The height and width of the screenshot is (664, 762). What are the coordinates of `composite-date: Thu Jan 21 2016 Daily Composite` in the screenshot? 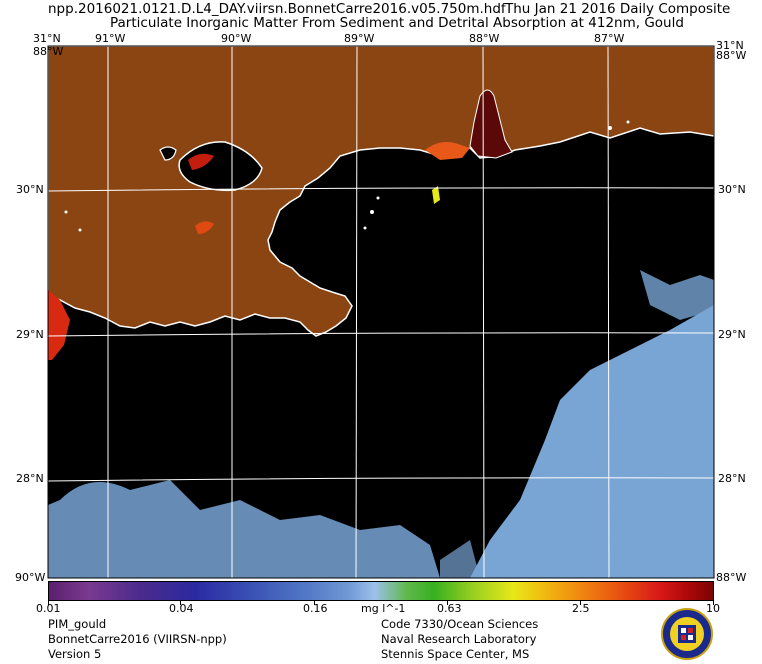 It's located at (618, 9).